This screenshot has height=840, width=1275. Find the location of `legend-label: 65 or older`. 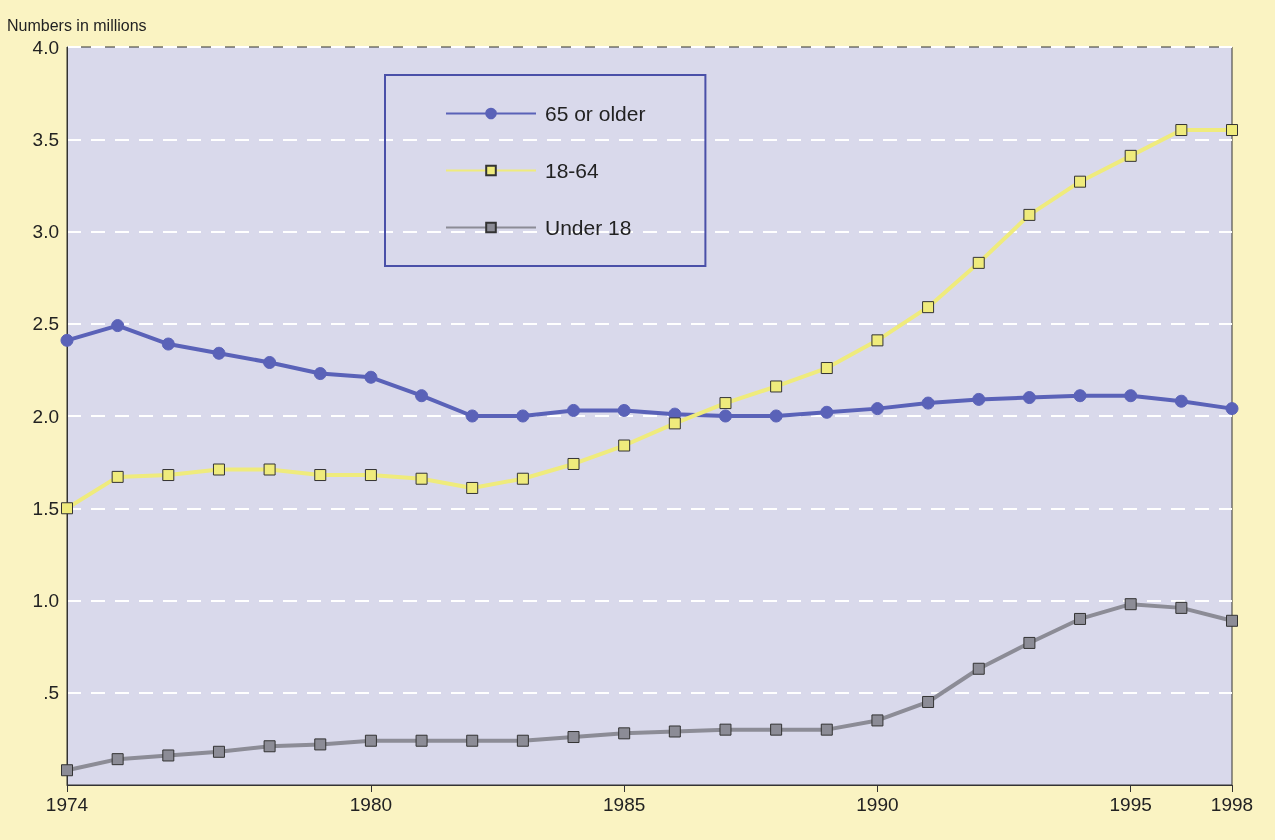

legend-label: 65 or older is located at coordinates (595, 113).